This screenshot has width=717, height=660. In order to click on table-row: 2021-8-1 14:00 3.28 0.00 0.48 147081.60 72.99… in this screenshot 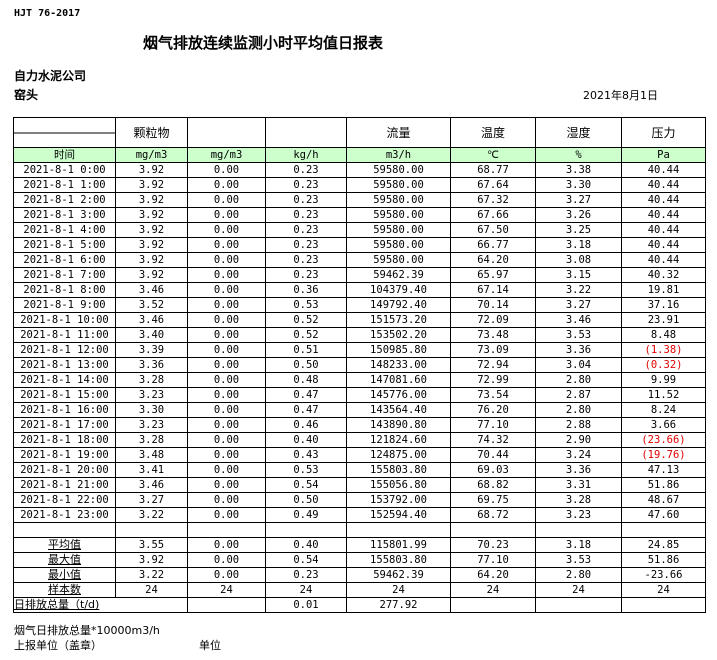, I will do `click(359, 380)`.